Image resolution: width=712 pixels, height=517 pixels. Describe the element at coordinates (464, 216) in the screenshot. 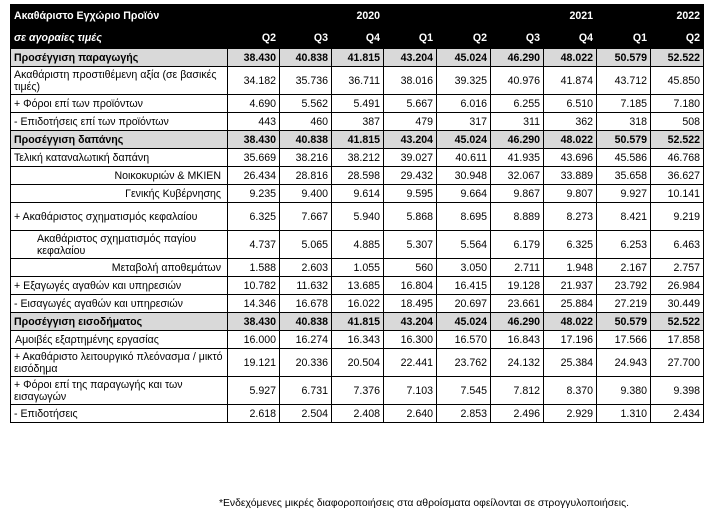

I see `value-cell: 8.695` at that location.